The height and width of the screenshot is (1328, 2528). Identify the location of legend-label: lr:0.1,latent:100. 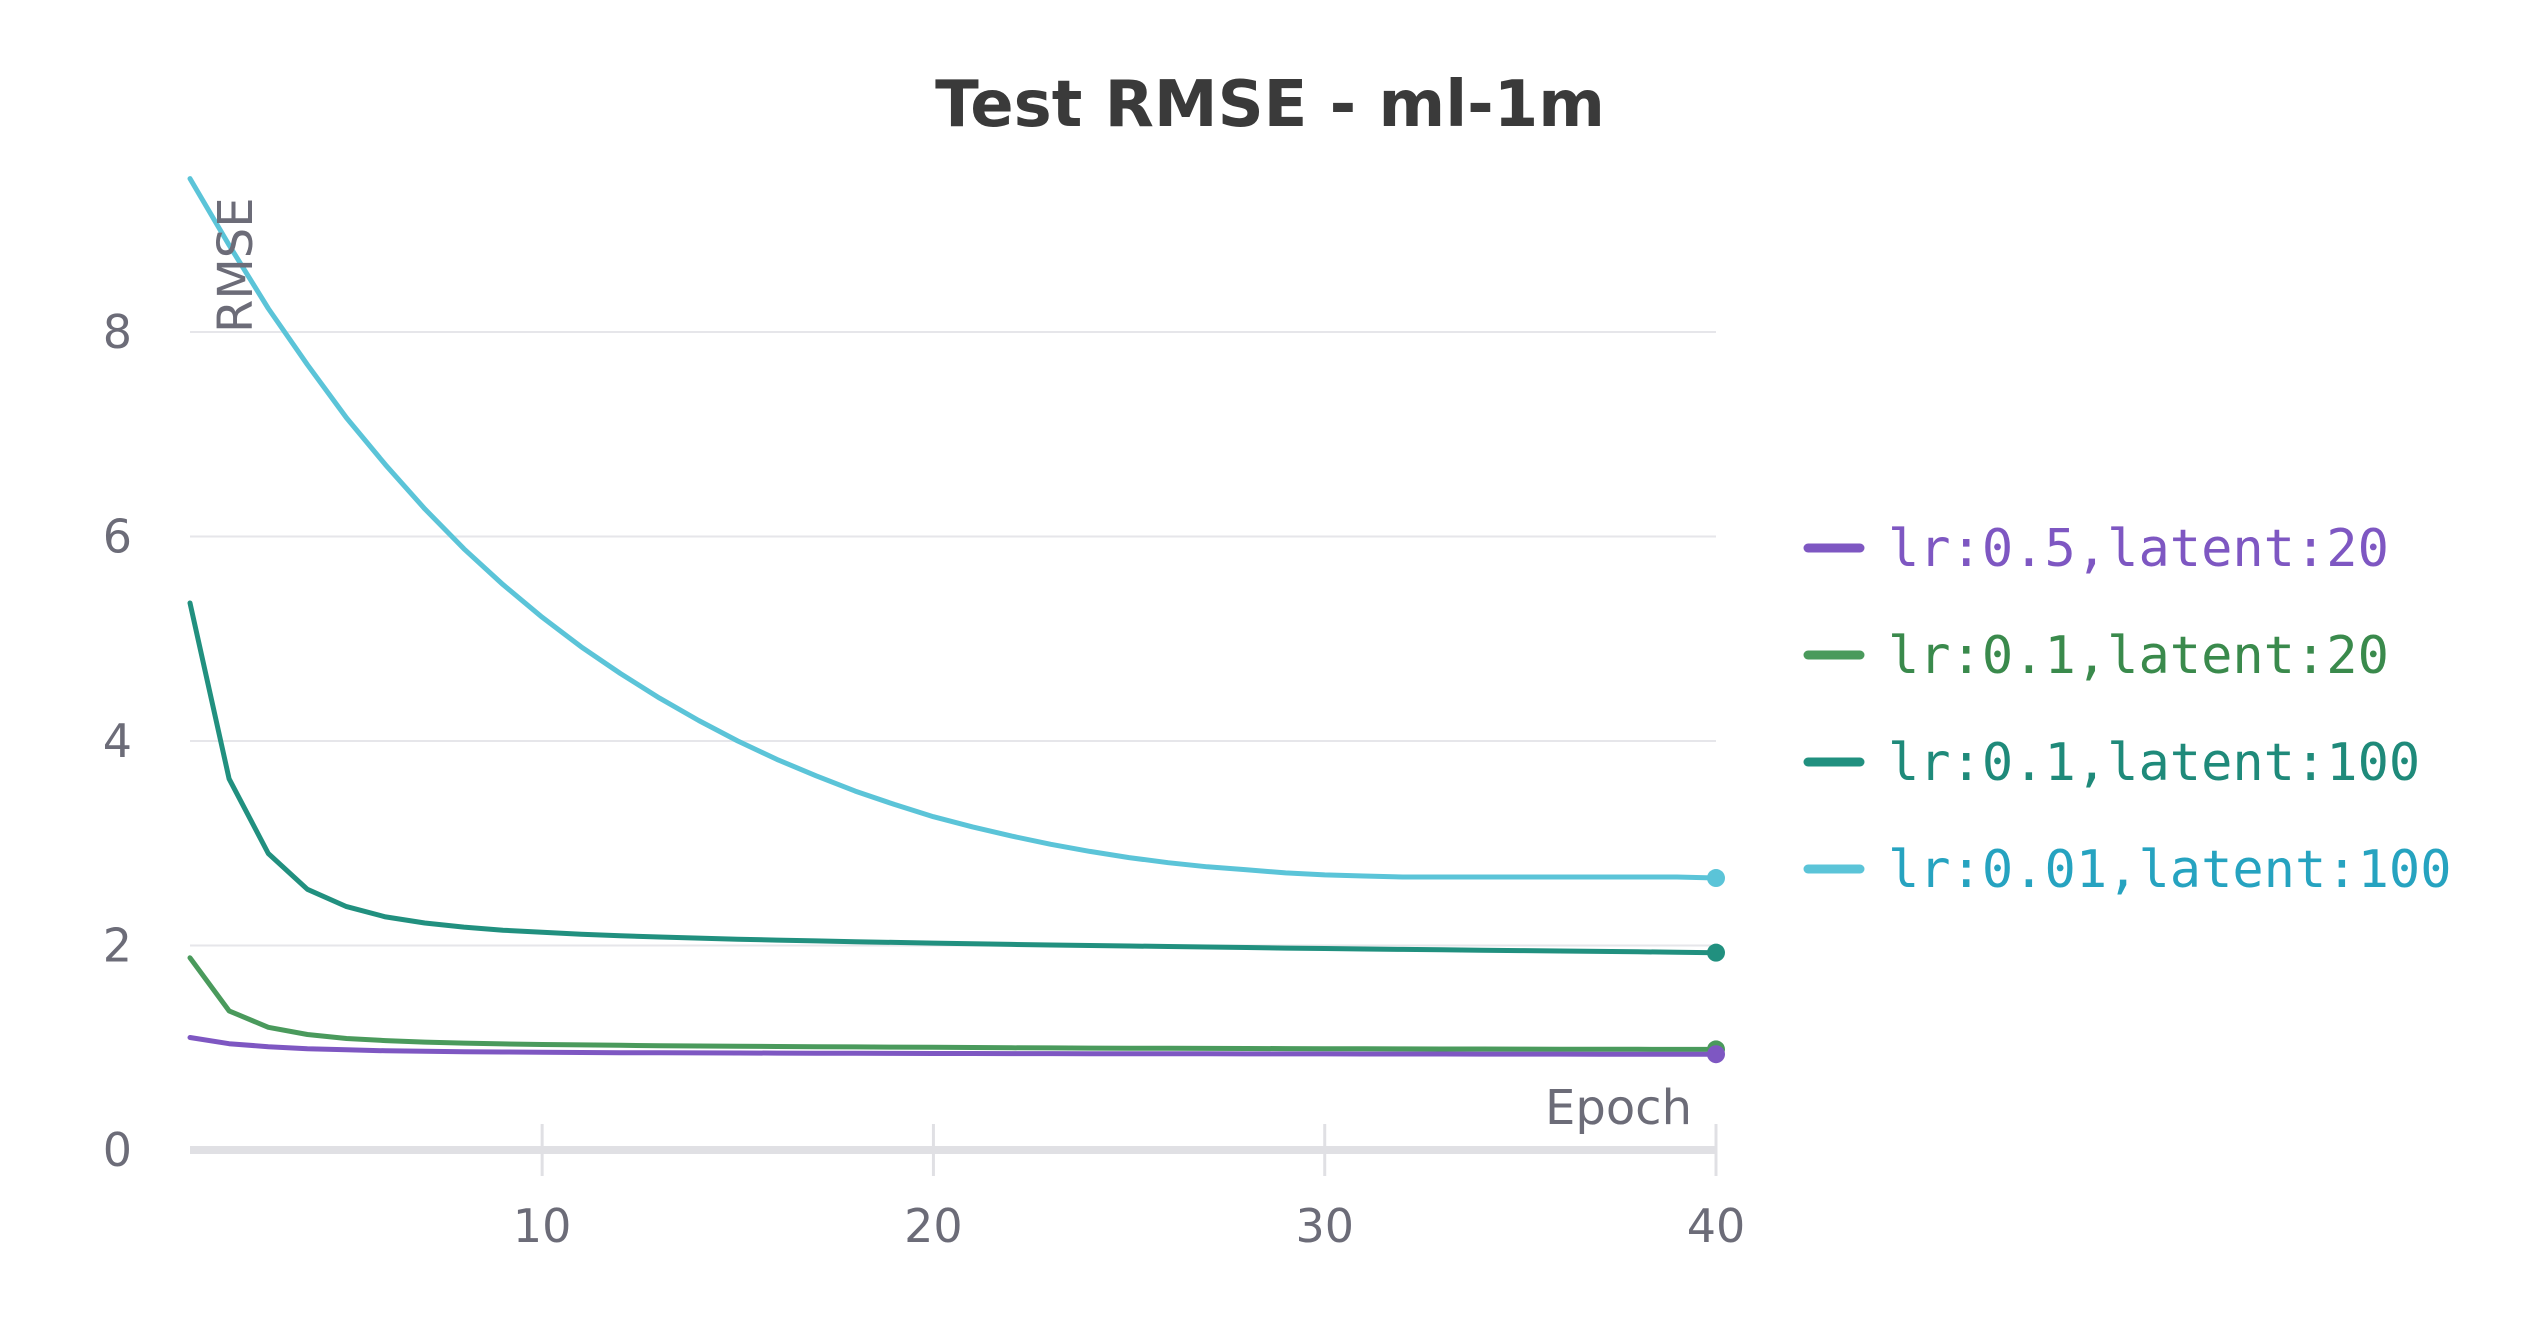
(2154, 763).